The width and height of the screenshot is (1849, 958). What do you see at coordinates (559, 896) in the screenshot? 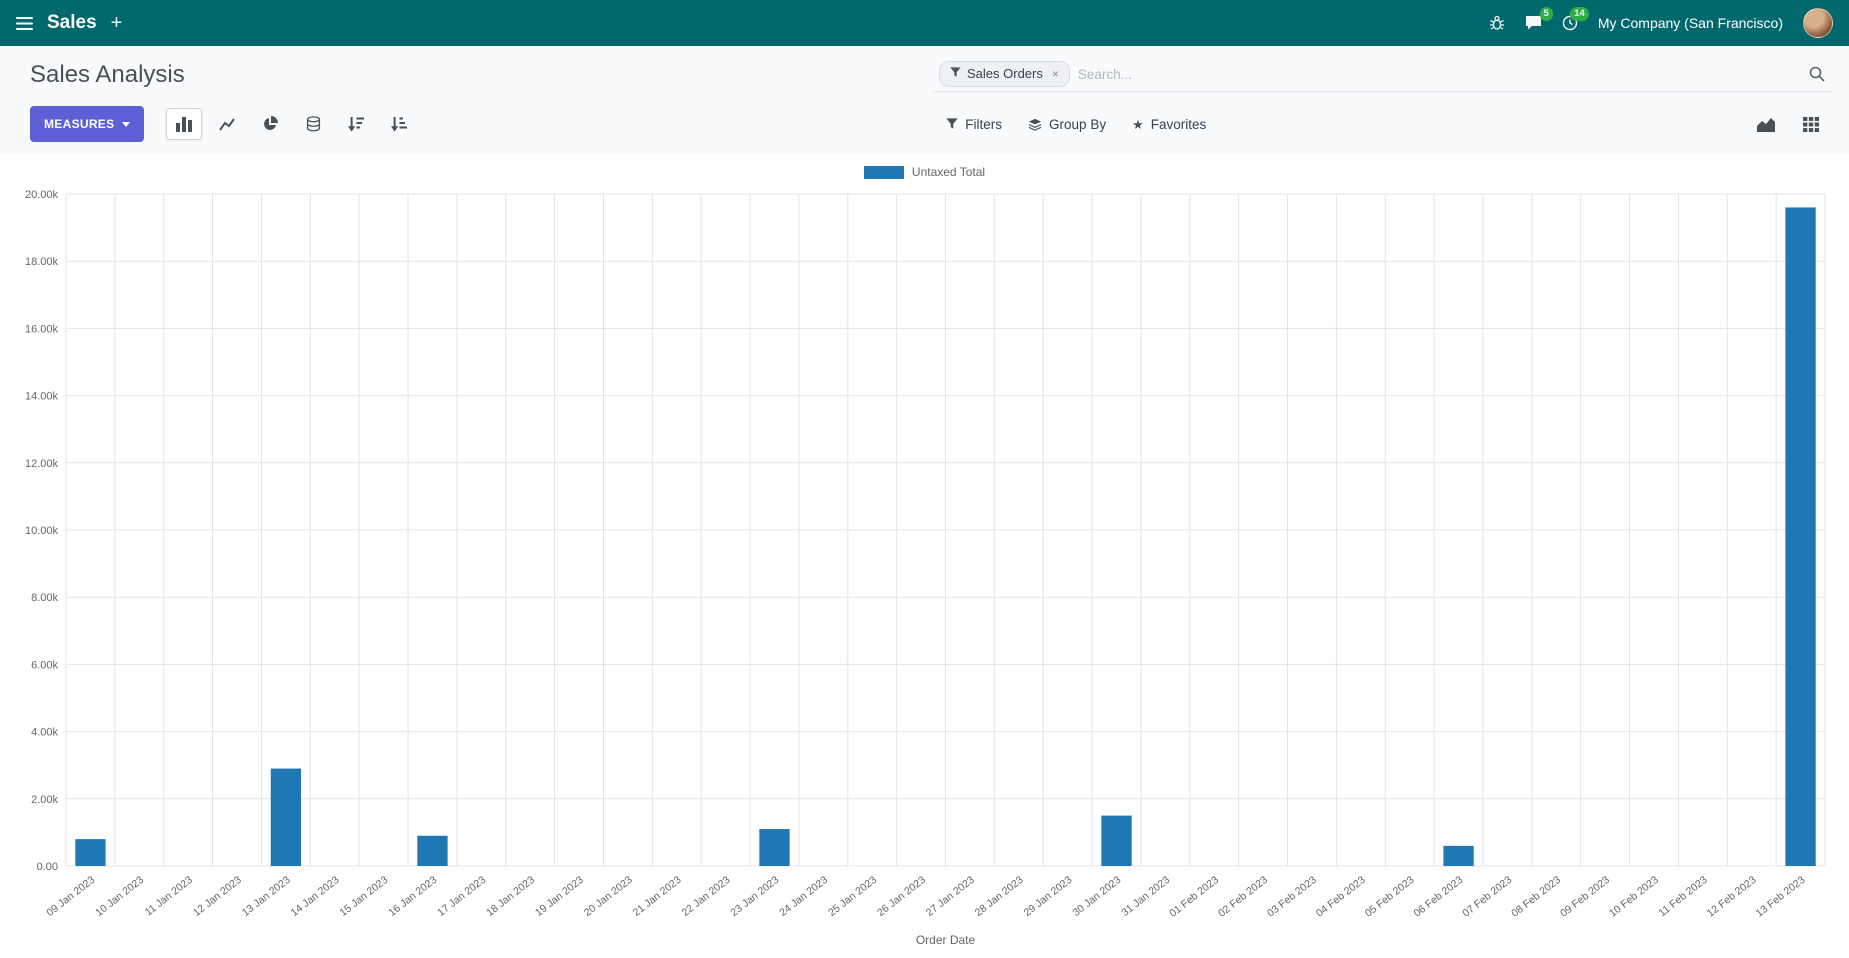
I see `x-tick-label: 19 Jan 2023` at bounding box center [559, 896].